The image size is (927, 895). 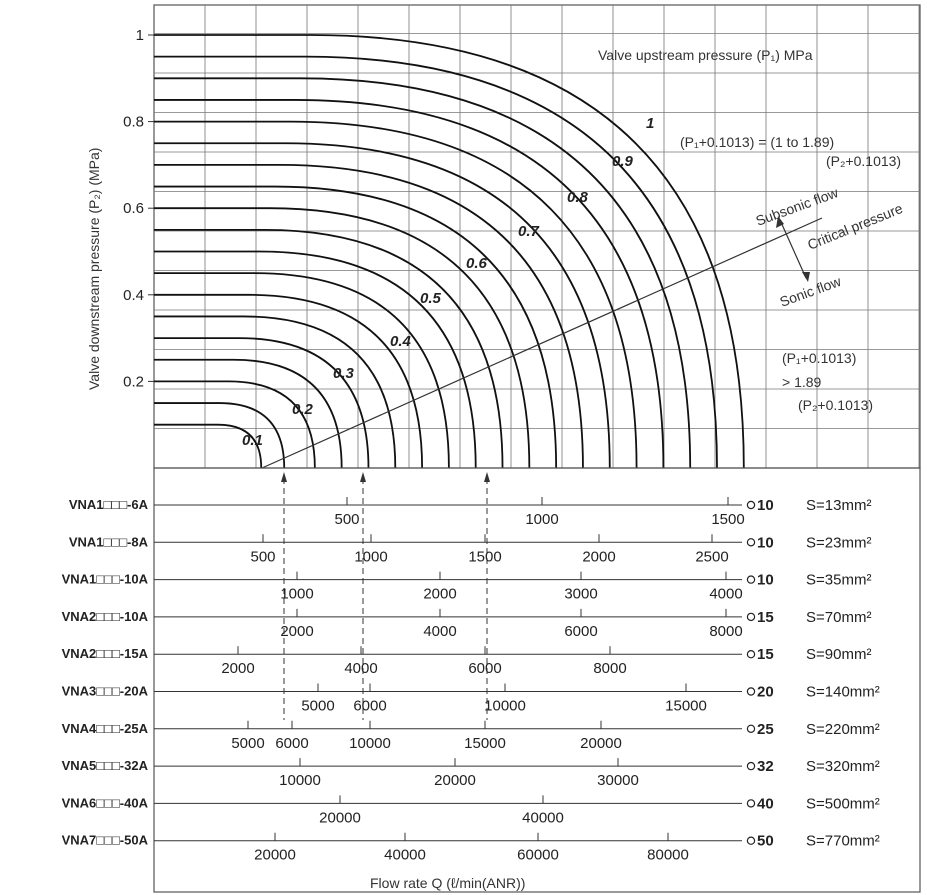 What do you see at coordinates (780, 222) in the screenshot?
I see `arrow-up-head-icon` at bounding box center [780, 222].